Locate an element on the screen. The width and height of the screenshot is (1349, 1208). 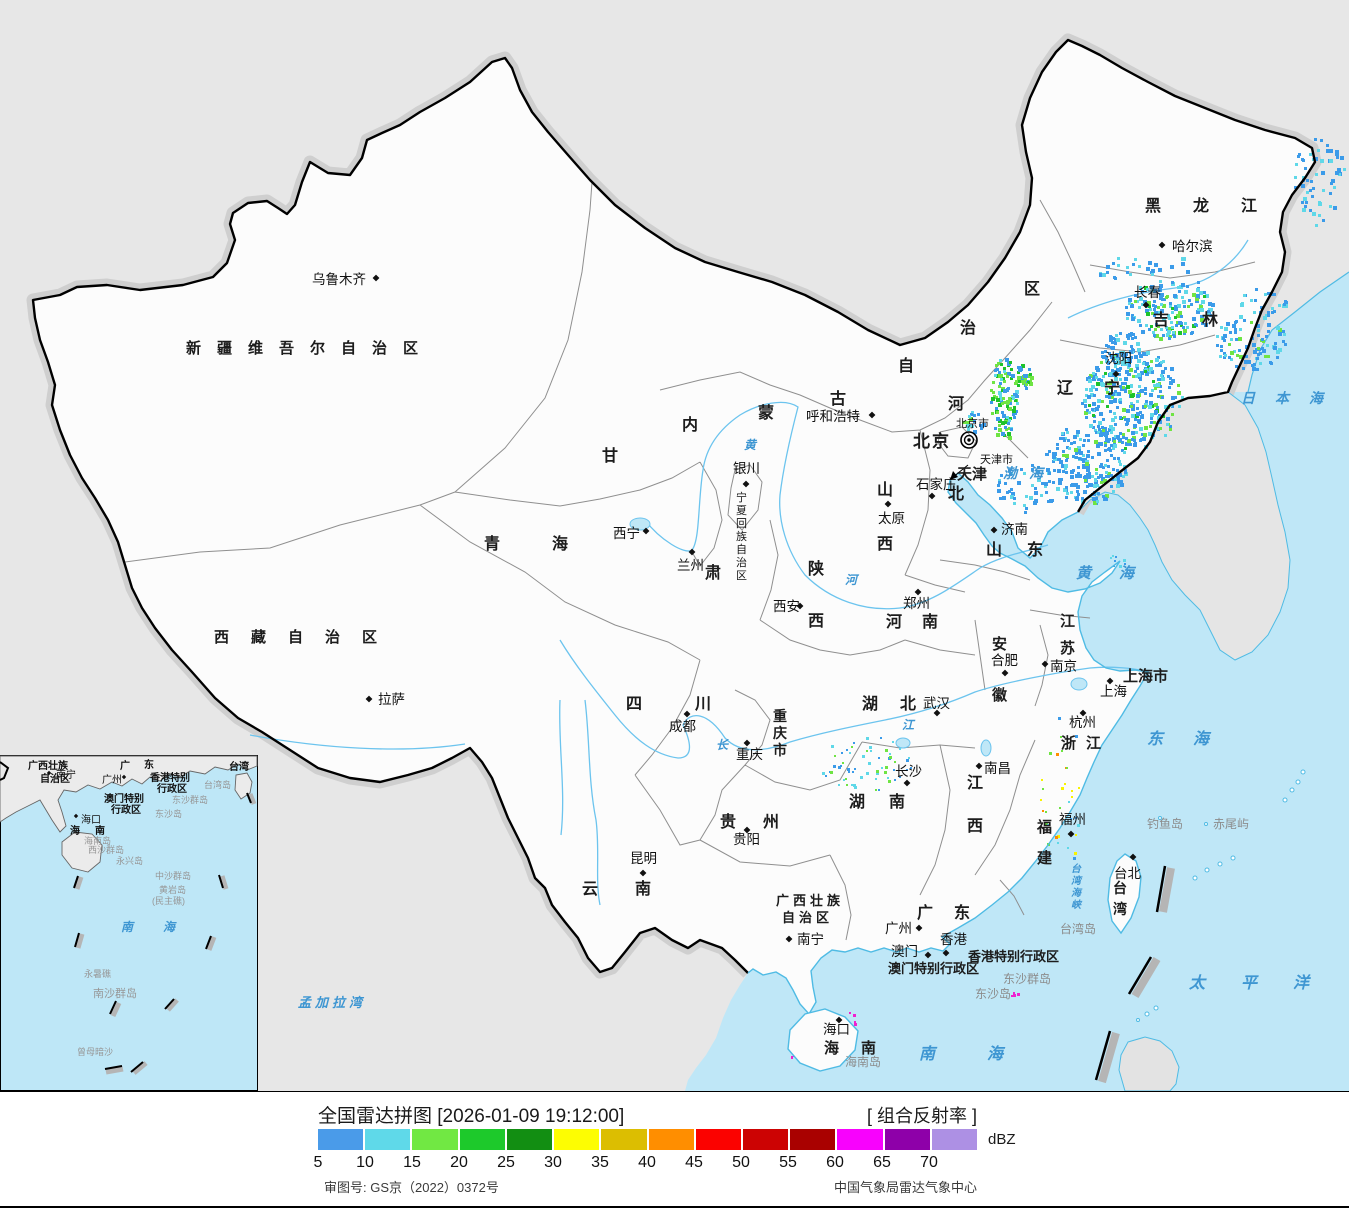
province-label: 西藏自治区 is located at coordinates (306, 637).